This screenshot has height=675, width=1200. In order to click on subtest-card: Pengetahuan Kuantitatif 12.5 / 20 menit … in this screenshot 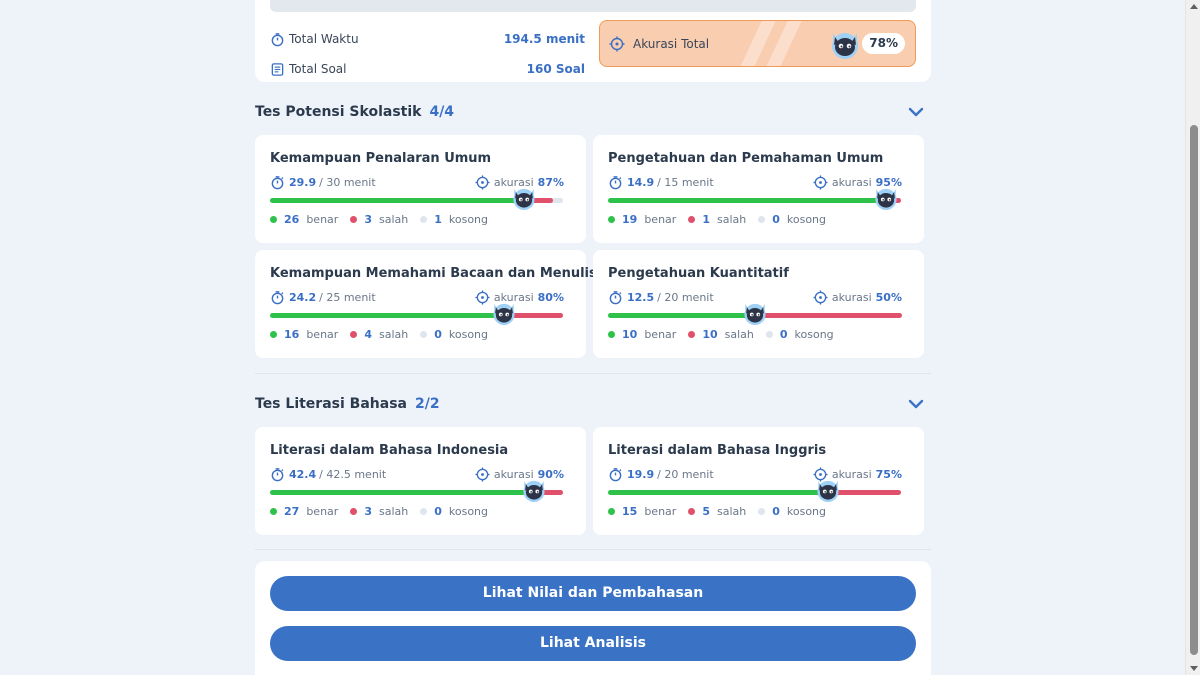, I will do `click(758, 304)`.